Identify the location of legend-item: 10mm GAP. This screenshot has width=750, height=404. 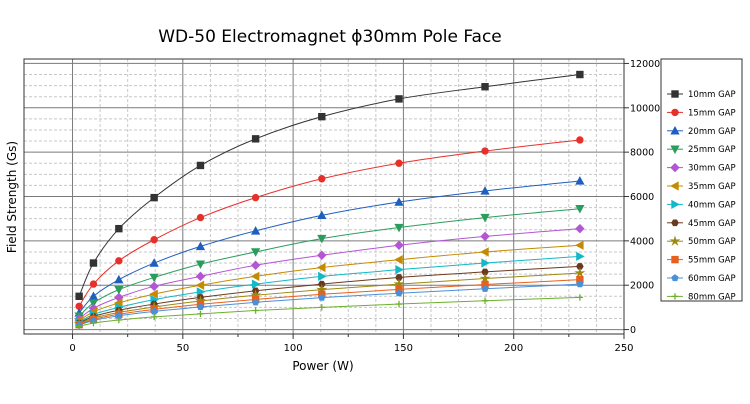
(701, 95).